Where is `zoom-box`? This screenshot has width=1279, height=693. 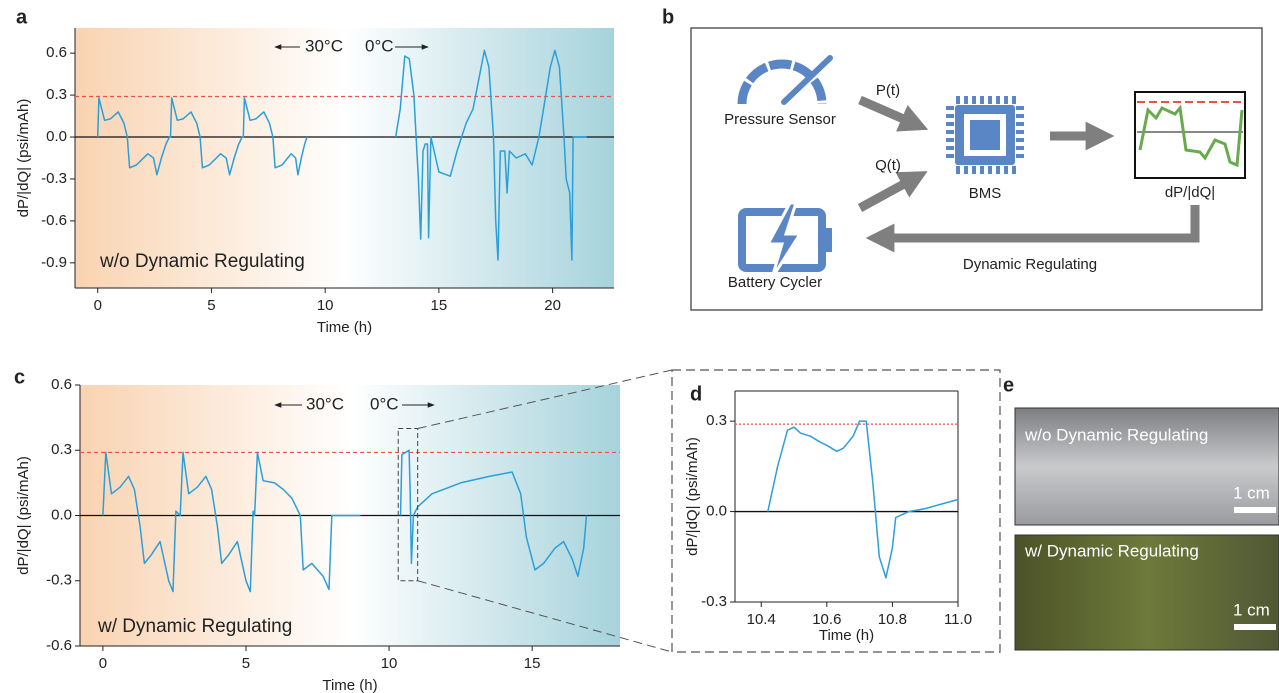
zoom-box is located at coordinates (408, 505).